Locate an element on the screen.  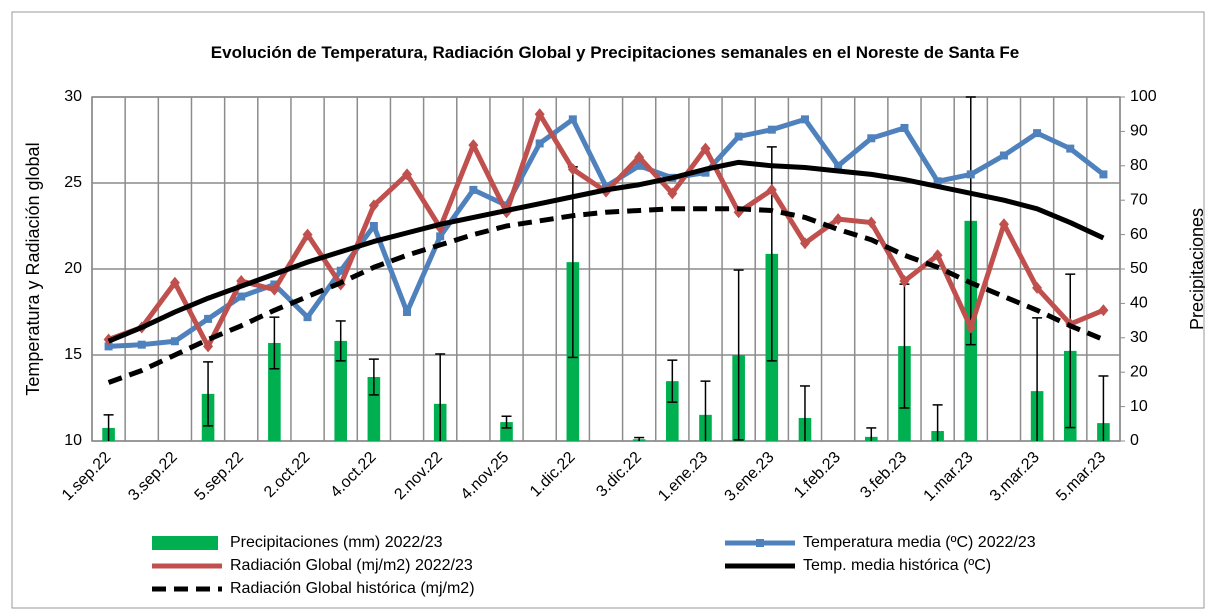
y-tick-label: 25 is located at coordinates (73, 182).